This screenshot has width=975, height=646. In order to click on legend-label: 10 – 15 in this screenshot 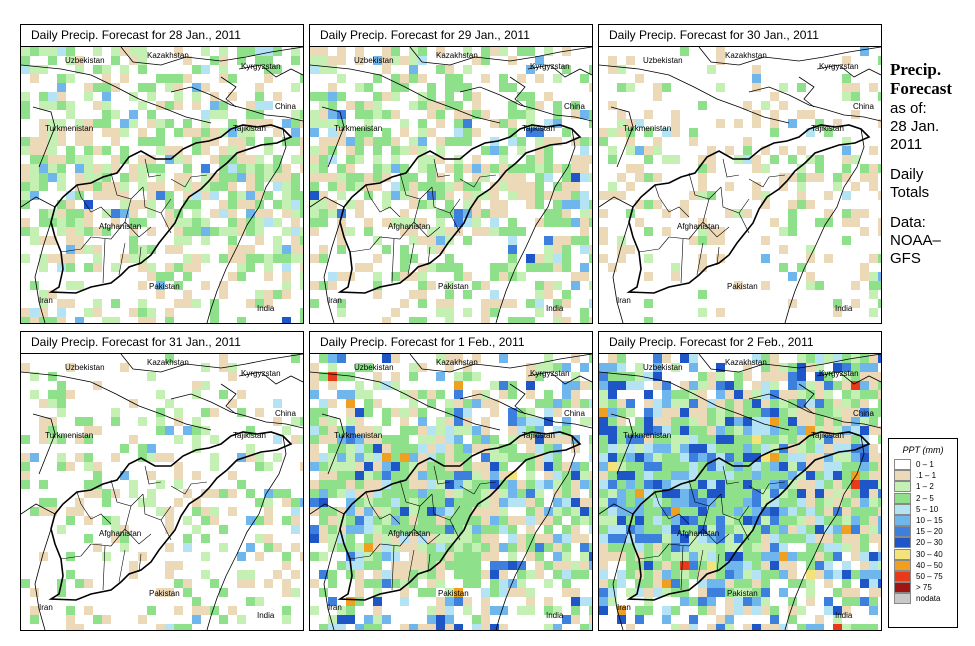, I will do `click(929, 521)`.